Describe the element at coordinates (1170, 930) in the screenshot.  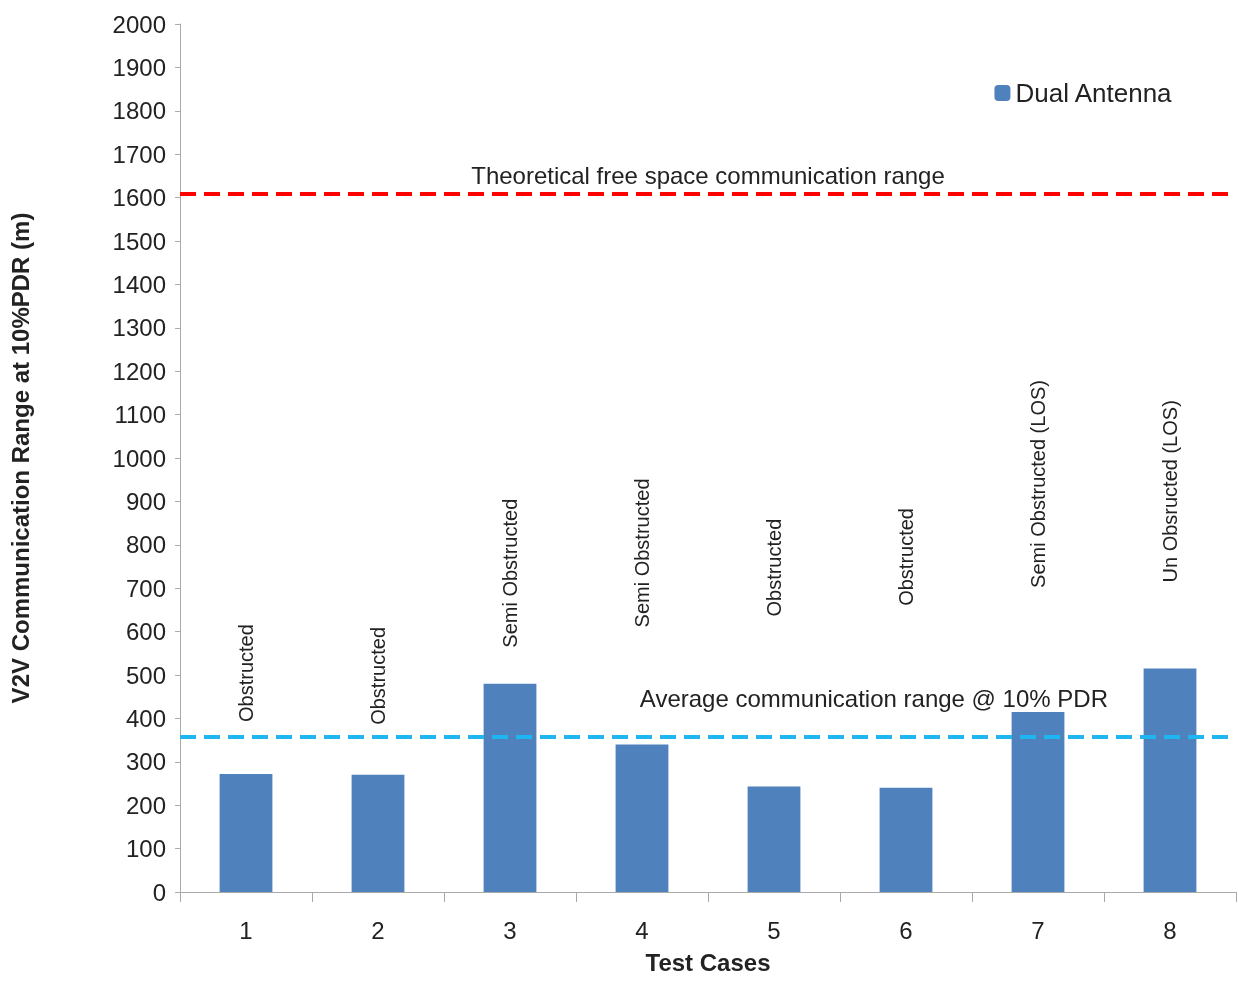
I see `x-tick-label: 8` at that location.